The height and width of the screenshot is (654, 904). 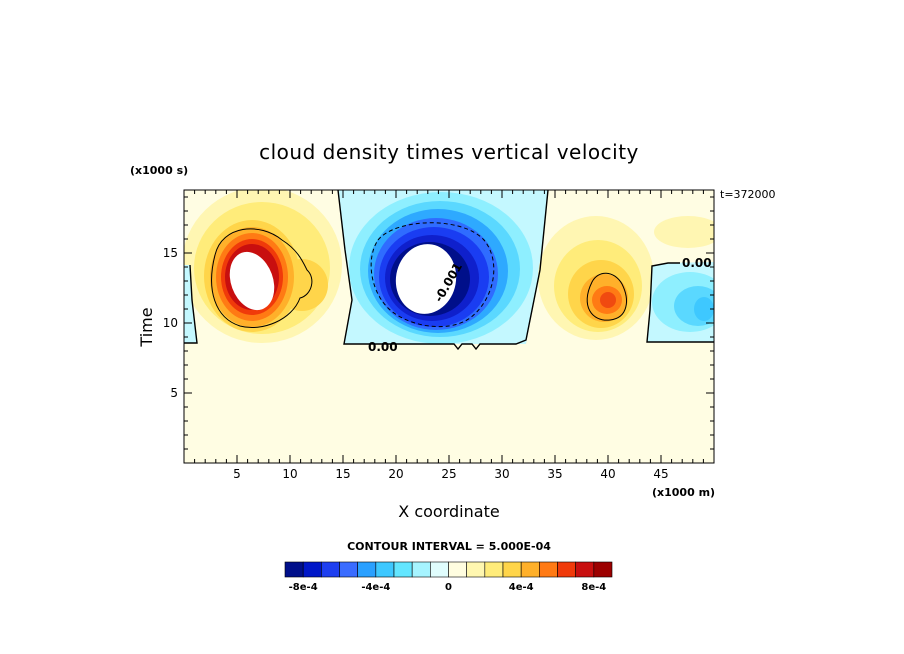 I want to click on x-tick-label: 15, so click(x=342, y=474).